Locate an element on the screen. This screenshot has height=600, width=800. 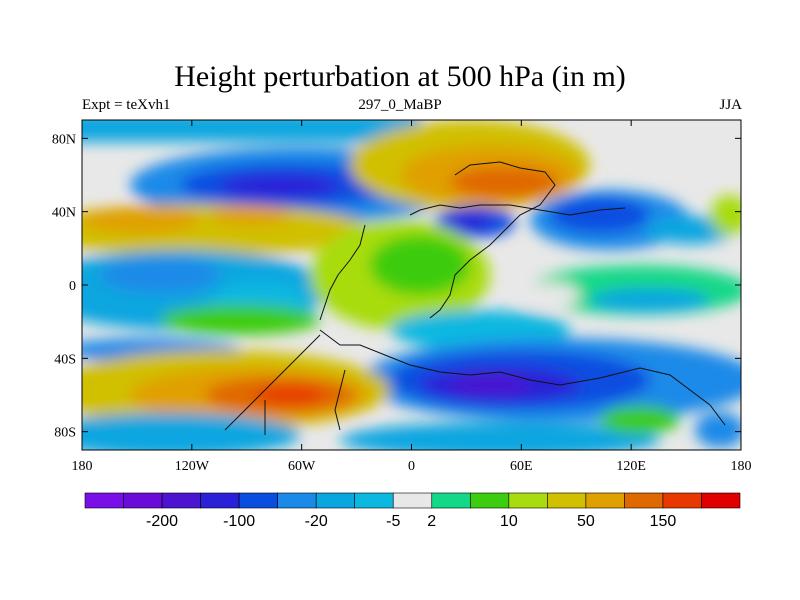
lon-tick-label: 120E is located at coordinates (631, 466).